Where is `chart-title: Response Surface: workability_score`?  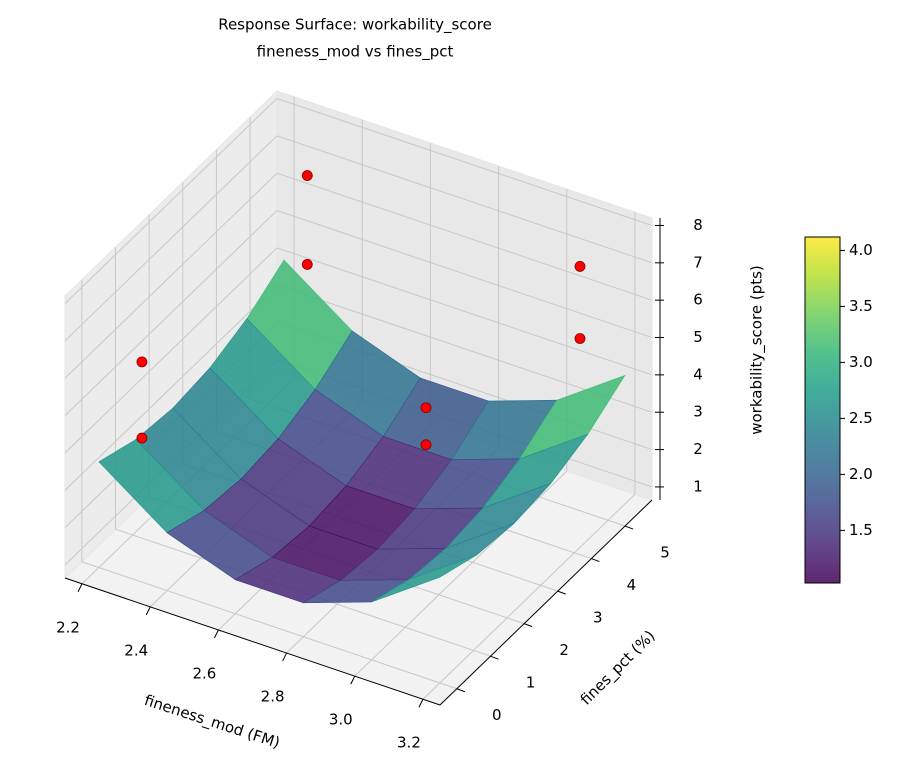
chart-title: Response Surface: workability_score is located at coordinates (355, 25).